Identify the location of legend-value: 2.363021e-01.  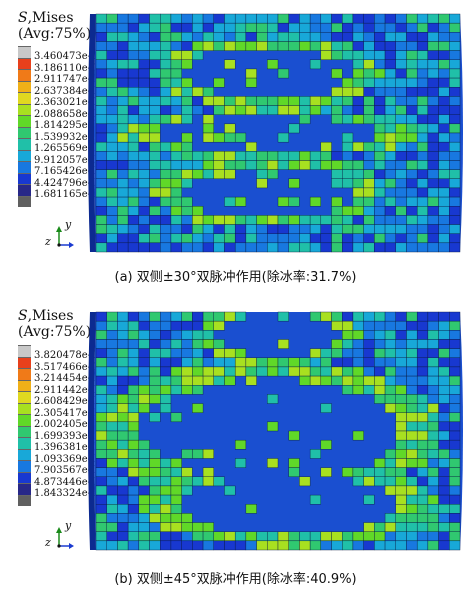
(69, 102).